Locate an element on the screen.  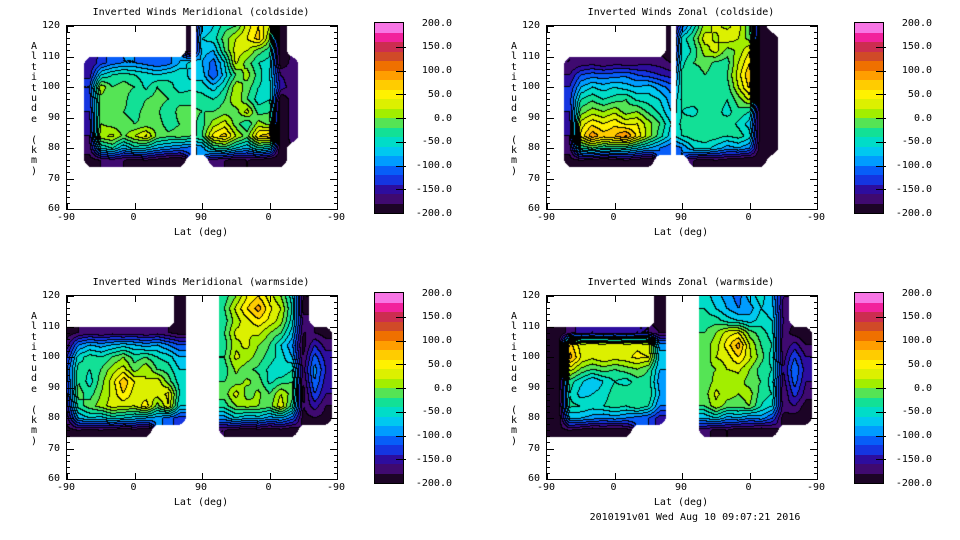
panel-title: Inverted Winds Meridional (coldside) is located at coordinates (201, 12).